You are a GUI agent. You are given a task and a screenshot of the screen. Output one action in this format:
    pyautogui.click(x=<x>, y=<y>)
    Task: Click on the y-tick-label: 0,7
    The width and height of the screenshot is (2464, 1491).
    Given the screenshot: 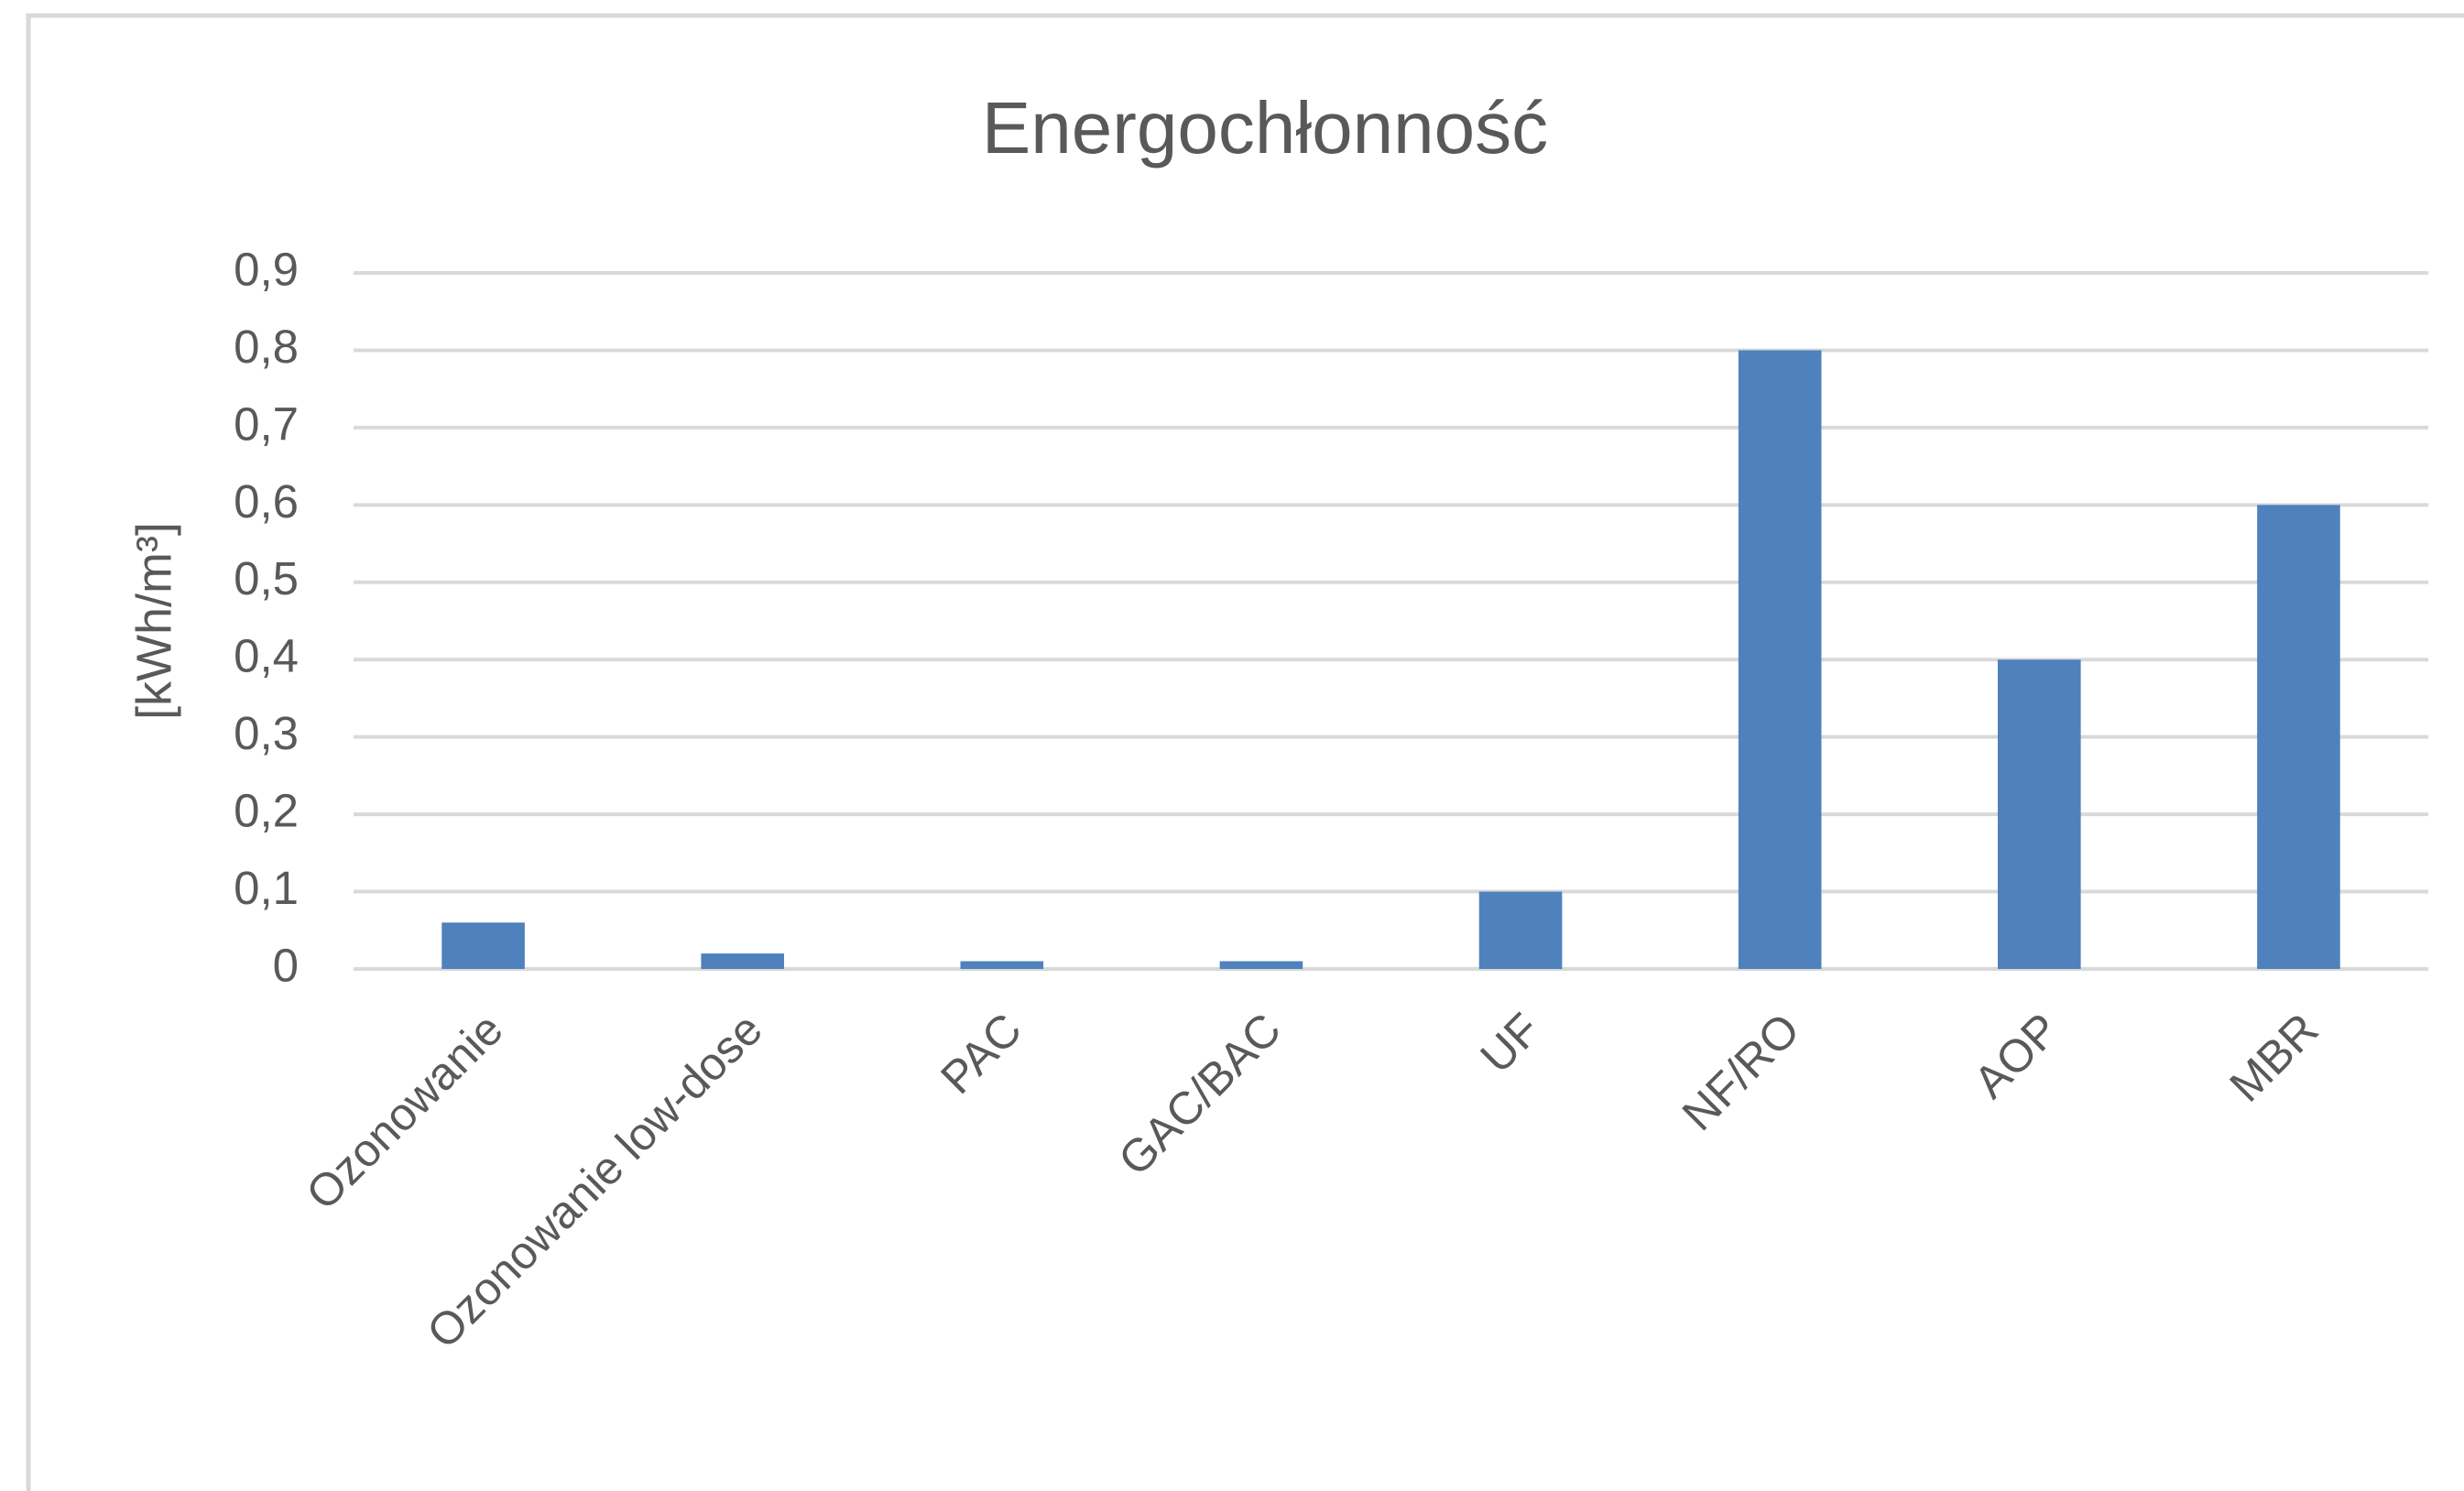 What is the action you would take?
    pyautogui.click(x=266, y=423)
    